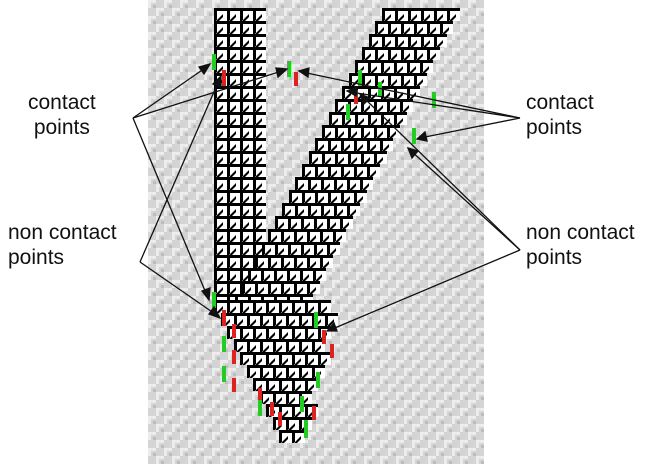  I want to click on left-automaton-stripe, so click(240, 157).